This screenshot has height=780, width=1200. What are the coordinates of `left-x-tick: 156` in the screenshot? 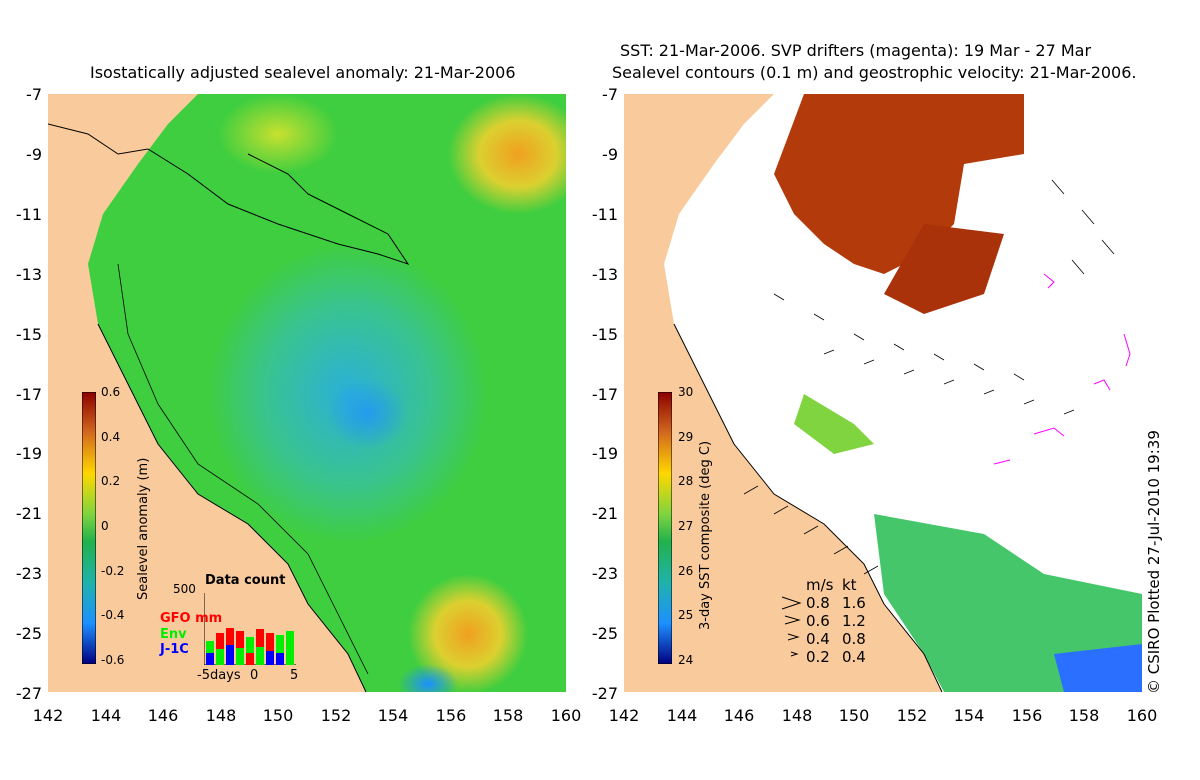 It's located at (451, 715).